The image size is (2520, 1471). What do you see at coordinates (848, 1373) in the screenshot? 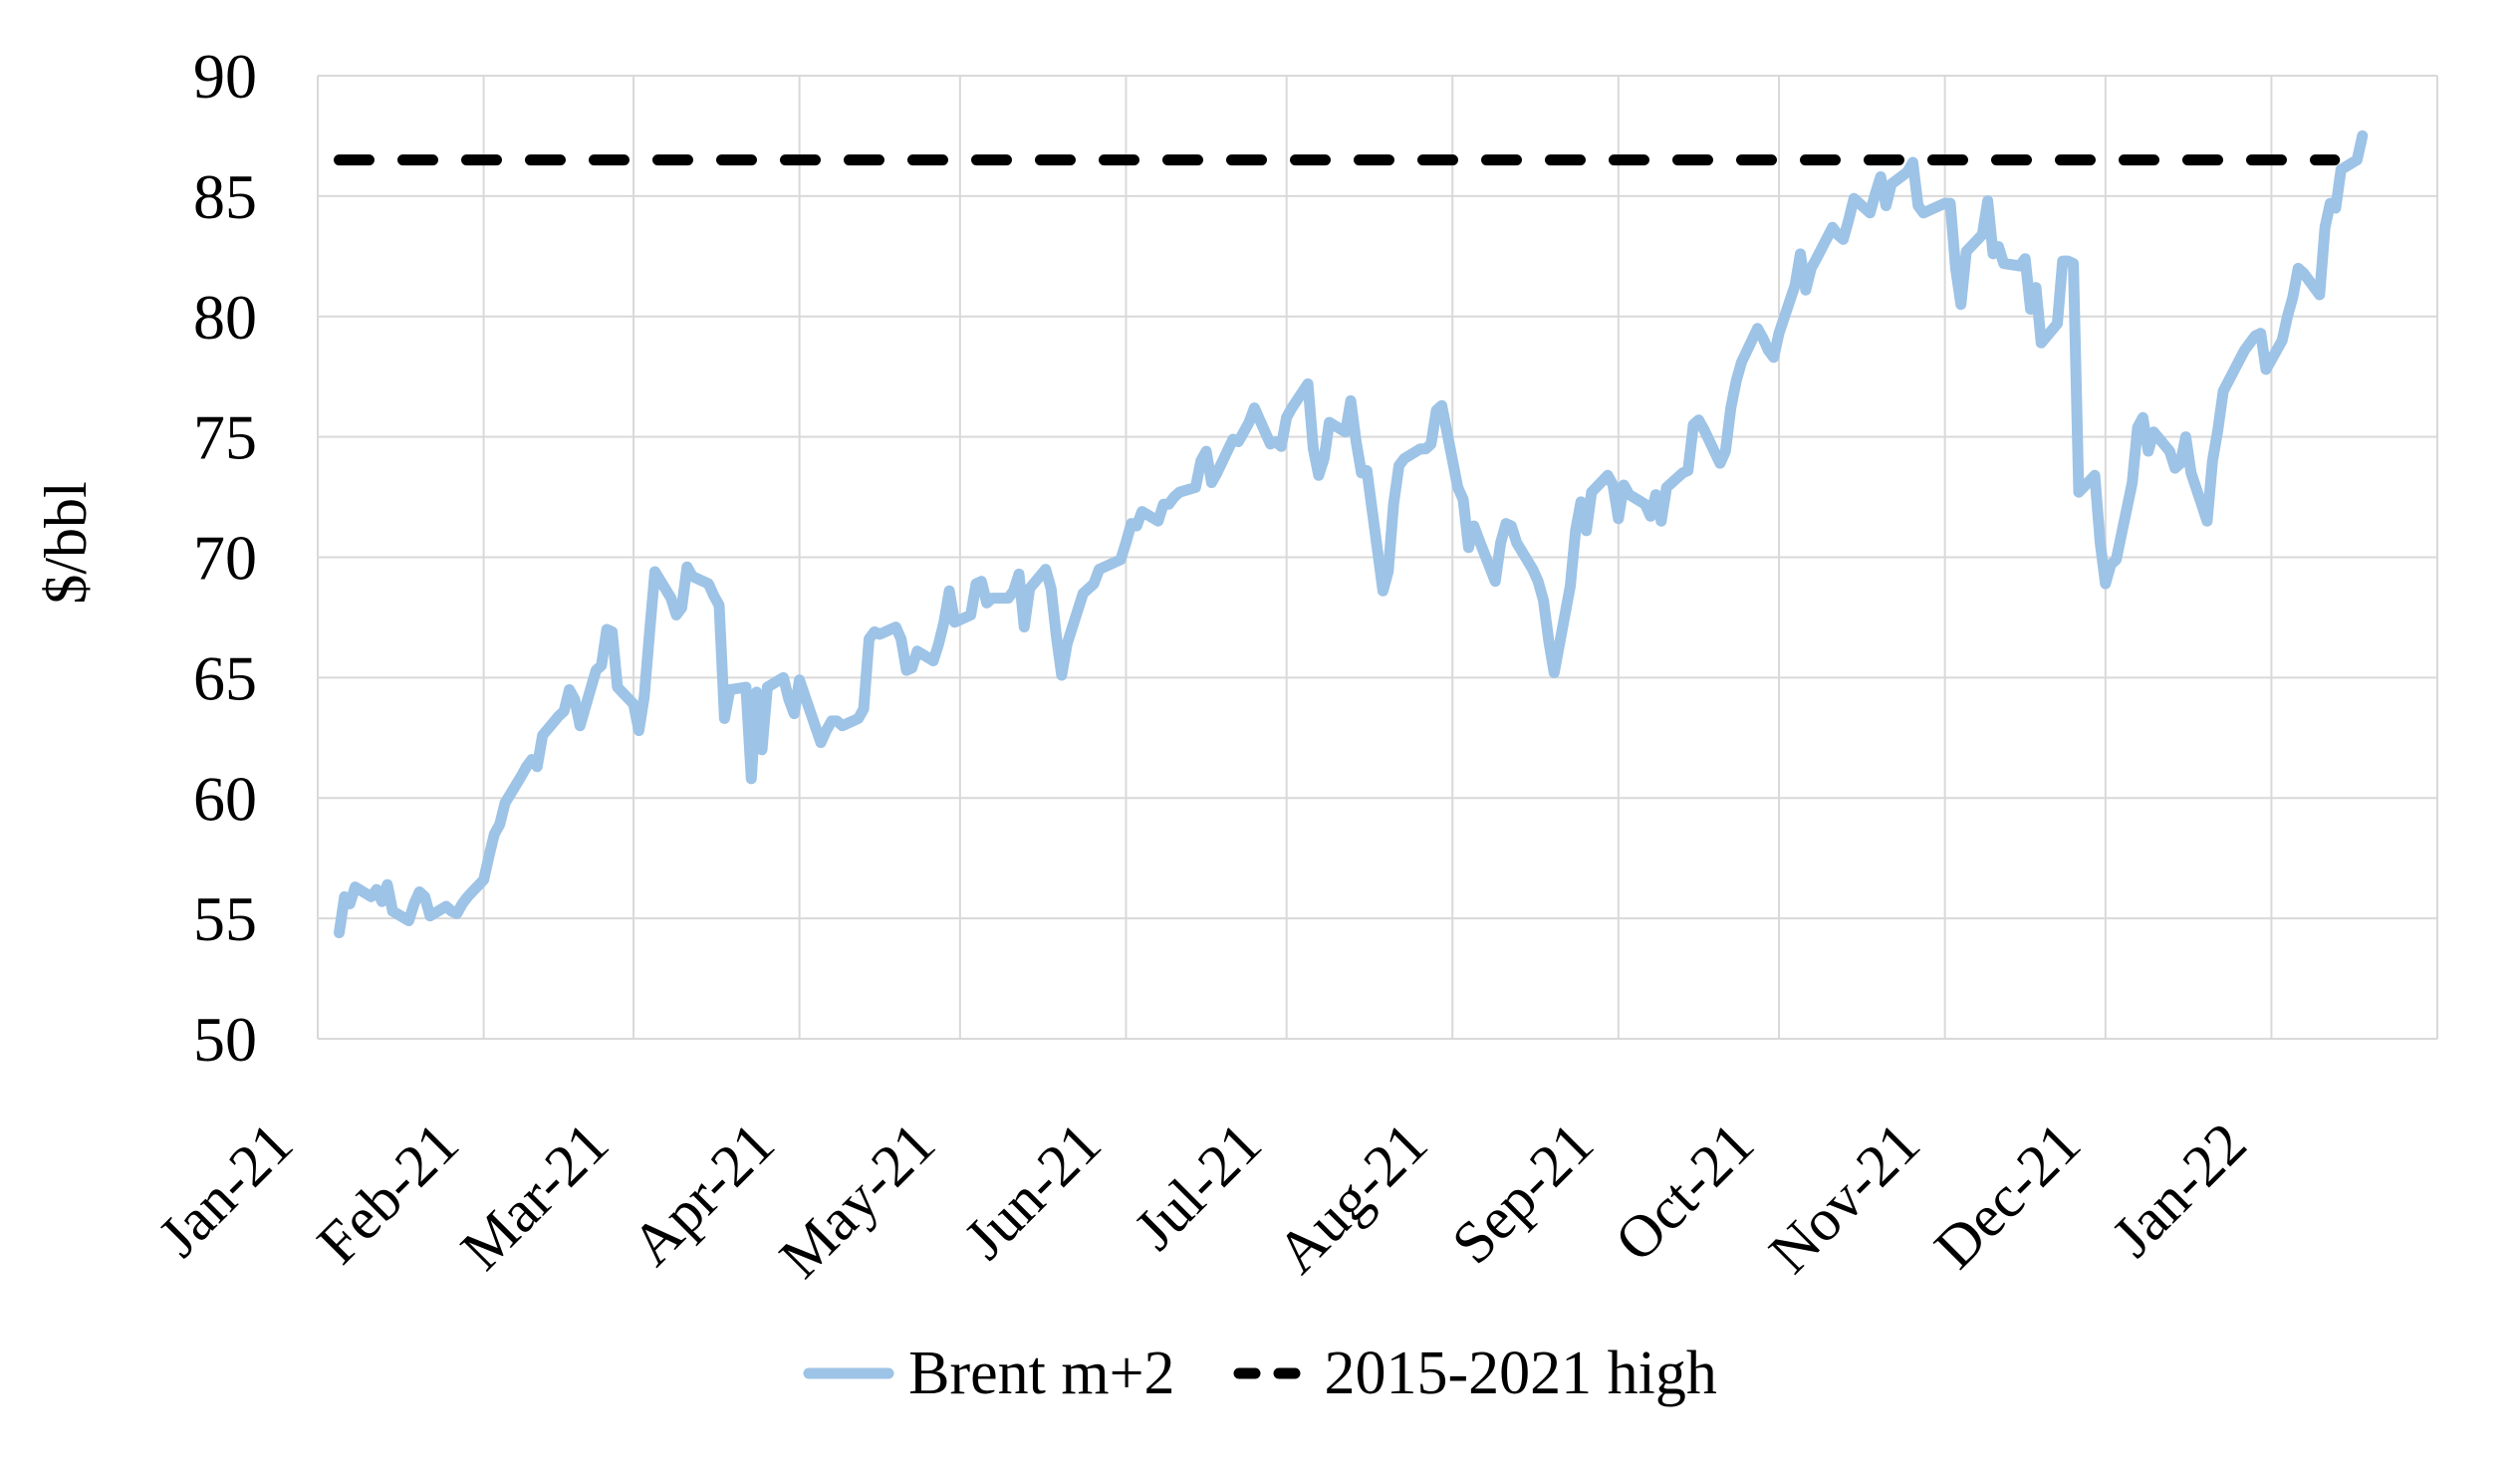
I see `brent-line-swatch-icon` at bounding box center [848, 1373].